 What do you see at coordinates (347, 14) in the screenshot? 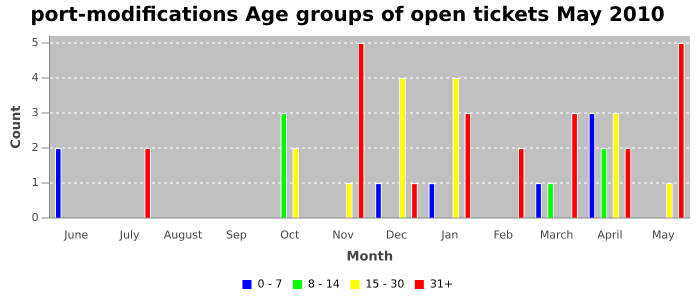
I see `chart-title: port-modifications Age groups of open tickets May 2010` at bounding box center [347, 14].